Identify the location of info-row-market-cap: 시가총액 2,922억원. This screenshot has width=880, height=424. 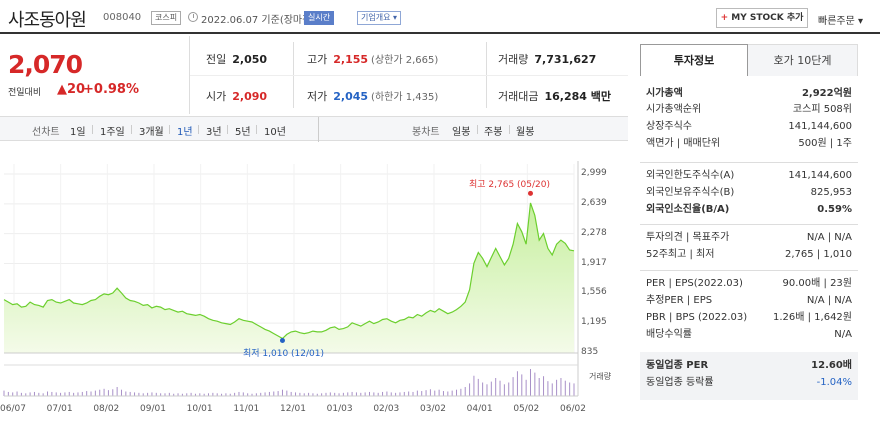
(749, 93).